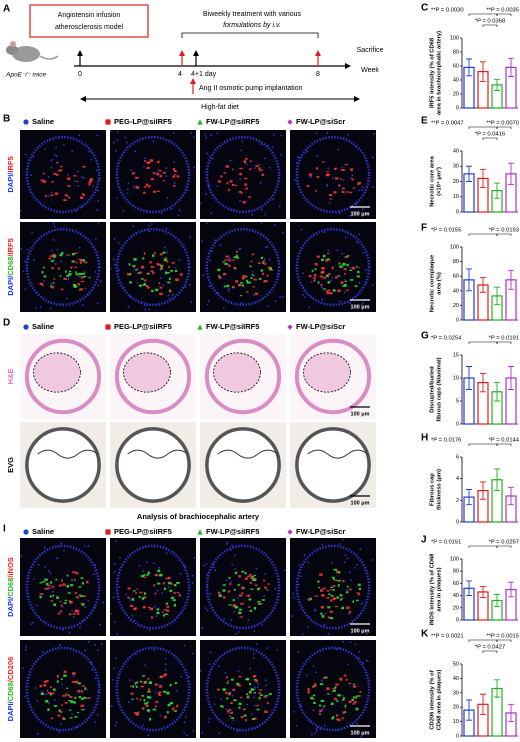 The width and height of the screenshot is (520, 742). Describe the element at coordinates (424, 540) in the screenshot. I see `panel-label: J` at that location.